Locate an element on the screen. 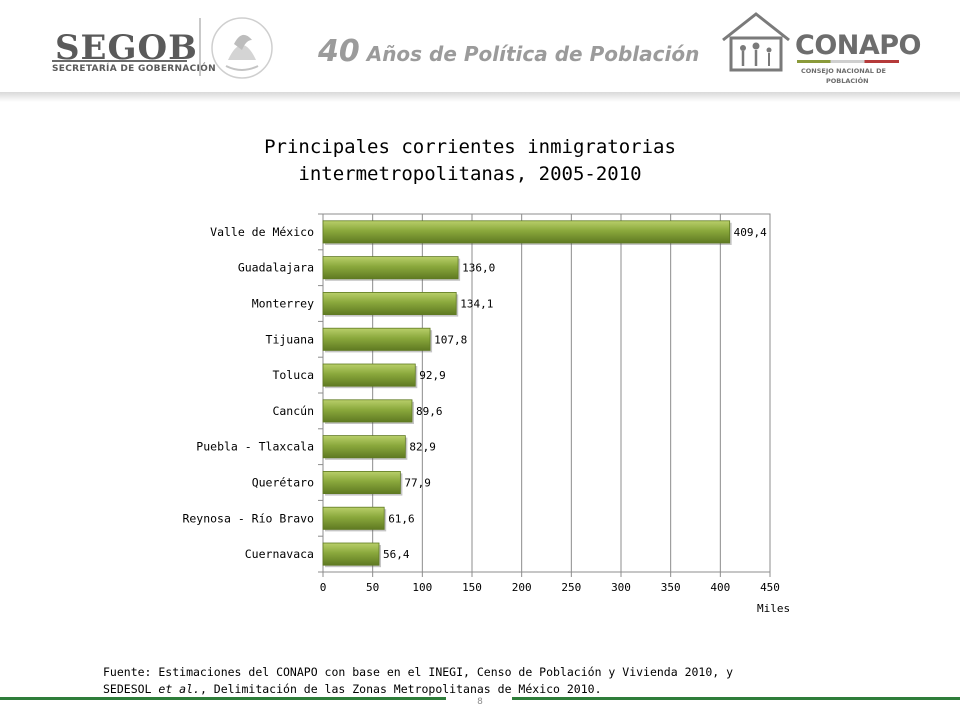 The height and width of the screenshot is (720, 960). category-label: Toluca is located at coordinates (293, 375).